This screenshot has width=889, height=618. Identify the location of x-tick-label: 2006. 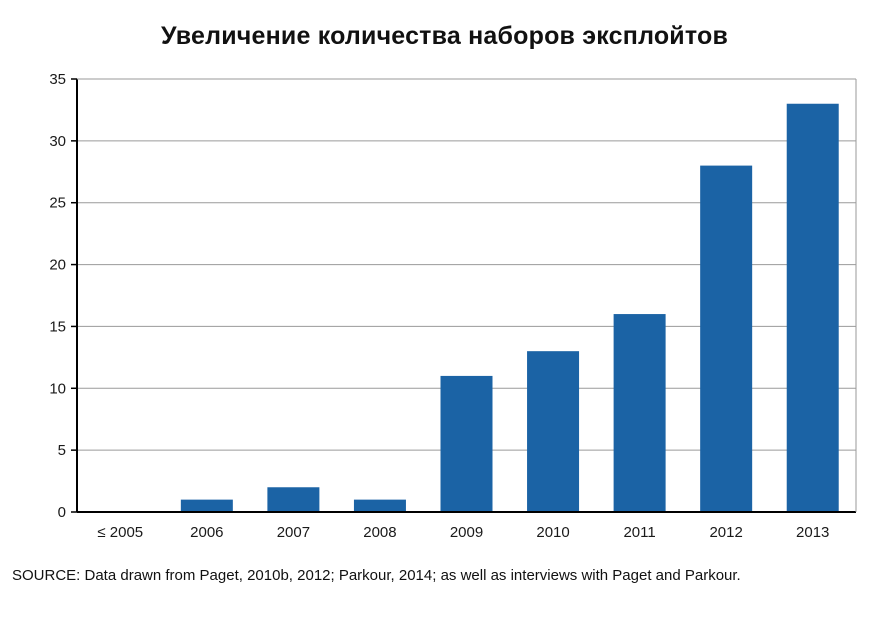
(206, 532).